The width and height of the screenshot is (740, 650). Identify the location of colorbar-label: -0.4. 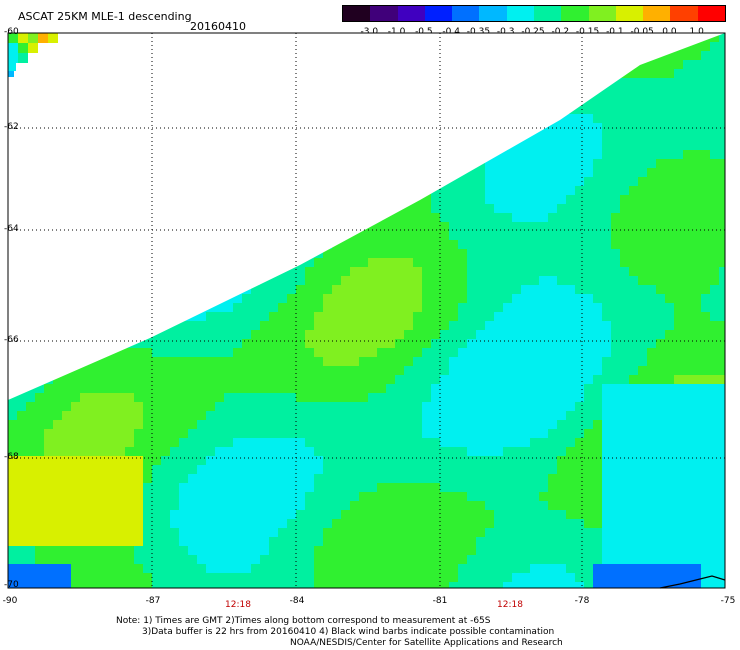
(451, 32).